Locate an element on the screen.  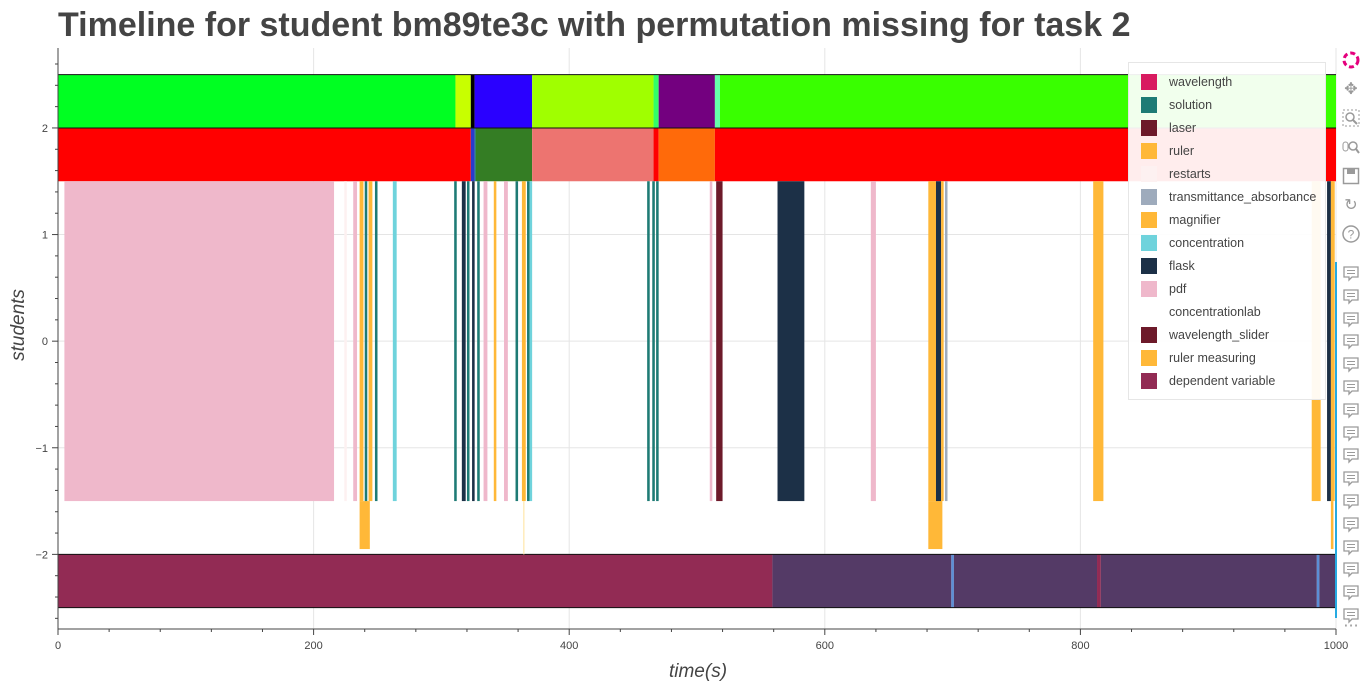
y-tick-label: −1 is located at coordinates (41, 449).